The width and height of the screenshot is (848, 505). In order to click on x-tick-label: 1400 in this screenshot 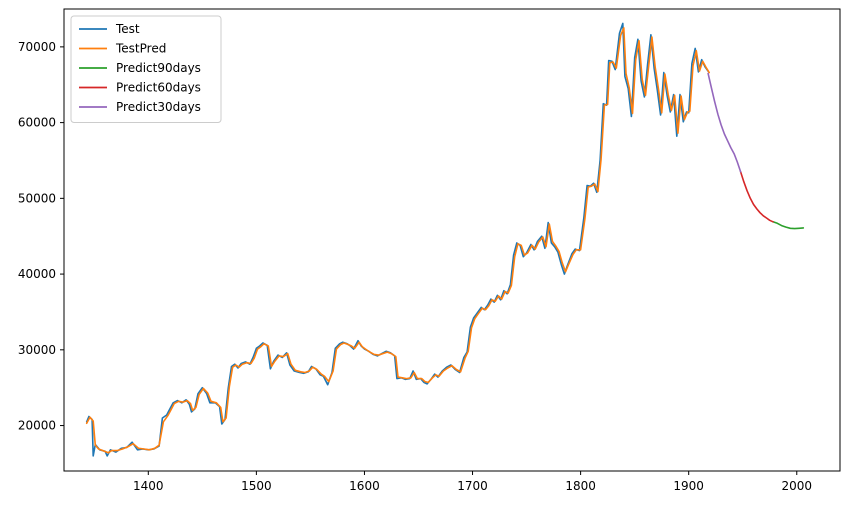, I will do `click(148, 486)`.